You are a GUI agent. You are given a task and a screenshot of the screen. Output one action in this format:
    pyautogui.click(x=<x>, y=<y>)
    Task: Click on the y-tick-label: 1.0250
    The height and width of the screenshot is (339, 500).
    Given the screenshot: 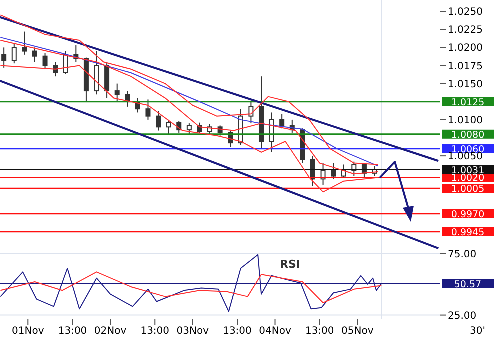 What is the action you would take?
    pyautogui.click(x=465, y=12)
    